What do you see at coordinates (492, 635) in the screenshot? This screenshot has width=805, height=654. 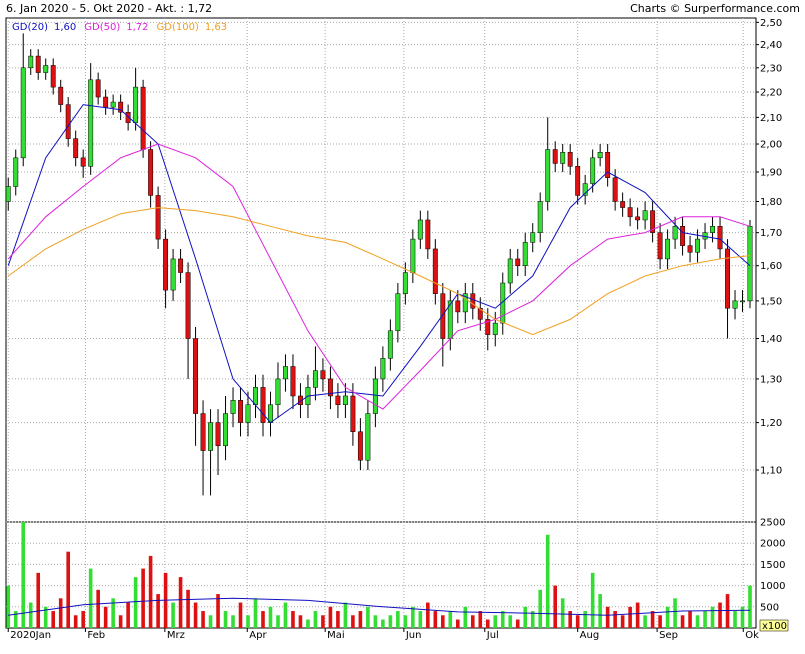 I see `x-tick-label: Jul` at bounding box center [492, 635].